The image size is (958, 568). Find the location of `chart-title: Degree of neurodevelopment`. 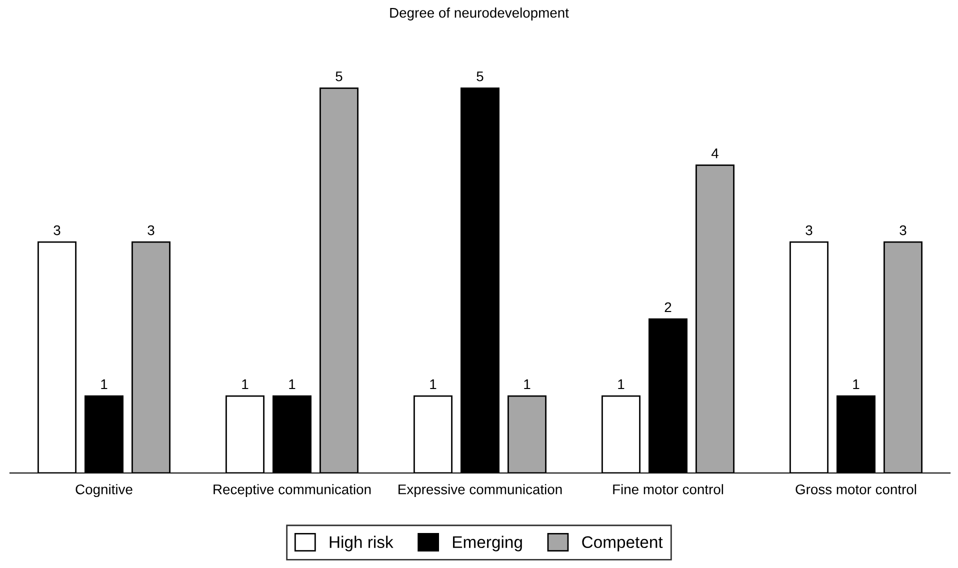

chart-title: Degree of neurodevelopment is located at coordinates (479, 14).